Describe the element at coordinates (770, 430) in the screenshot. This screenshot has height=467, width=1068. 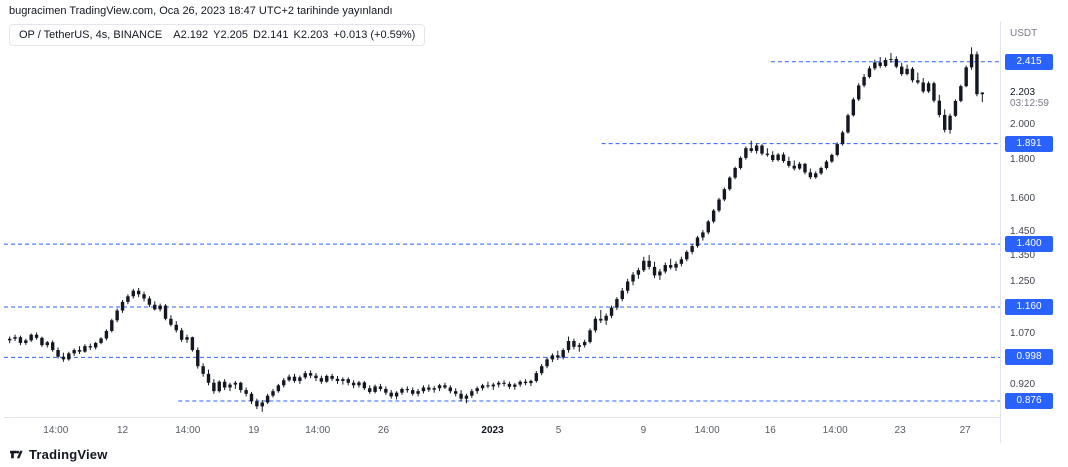
I see `time-axis-label: 16` at that location.